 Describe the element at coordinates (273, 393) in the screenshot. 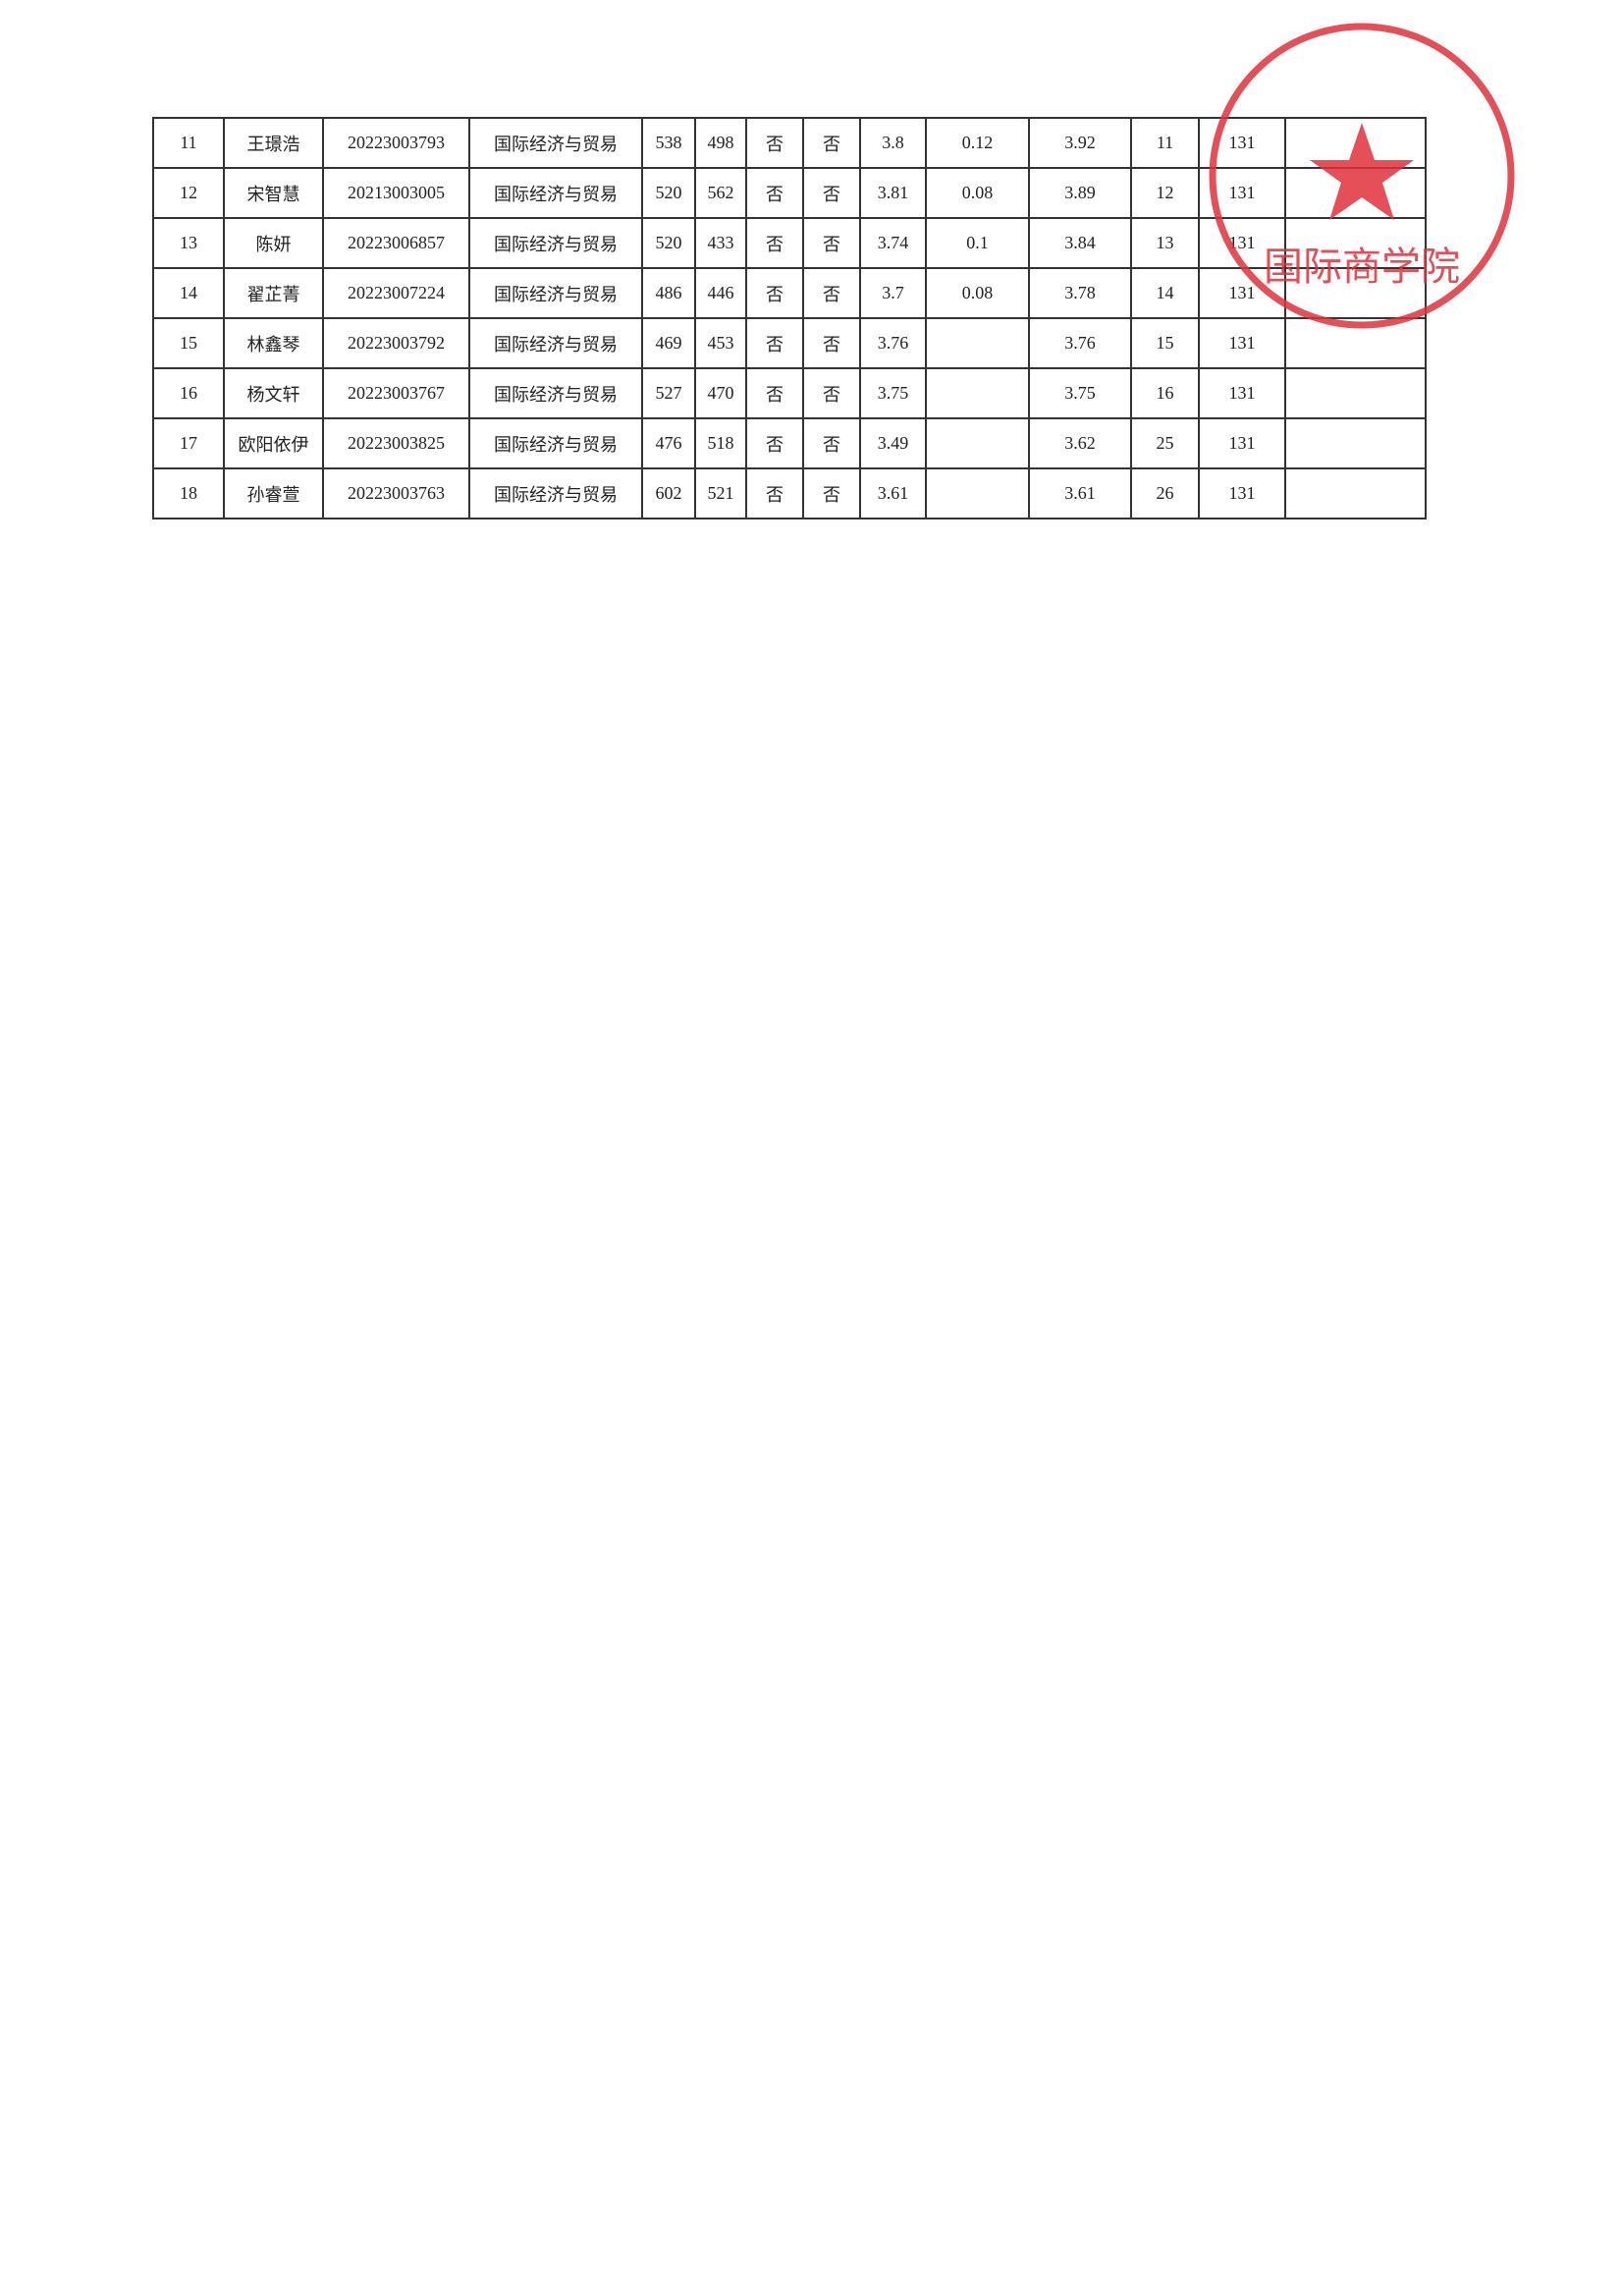

I see `table-cell: 杨文轩` at that location.